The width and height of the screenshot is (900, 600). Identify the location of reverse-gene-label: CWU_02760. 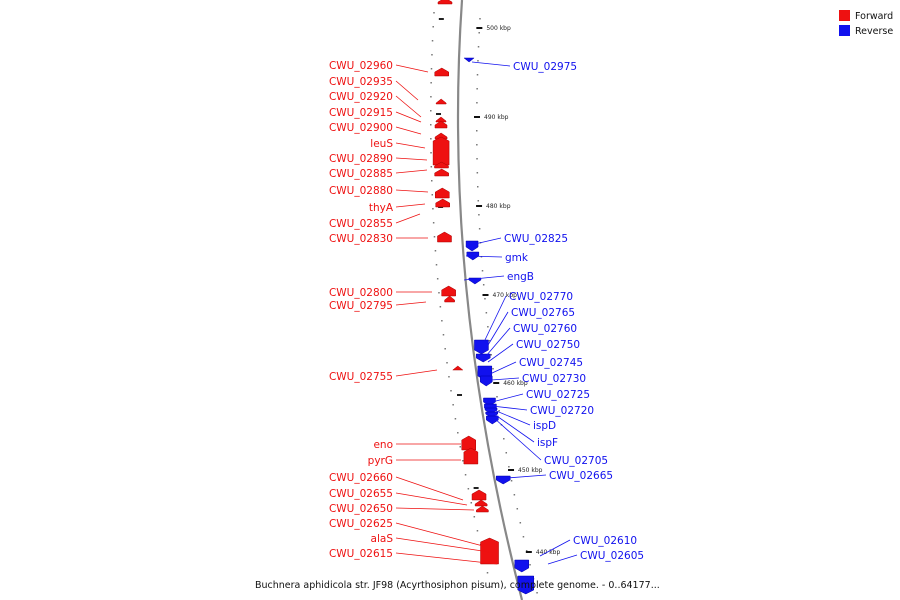
(545, 329).